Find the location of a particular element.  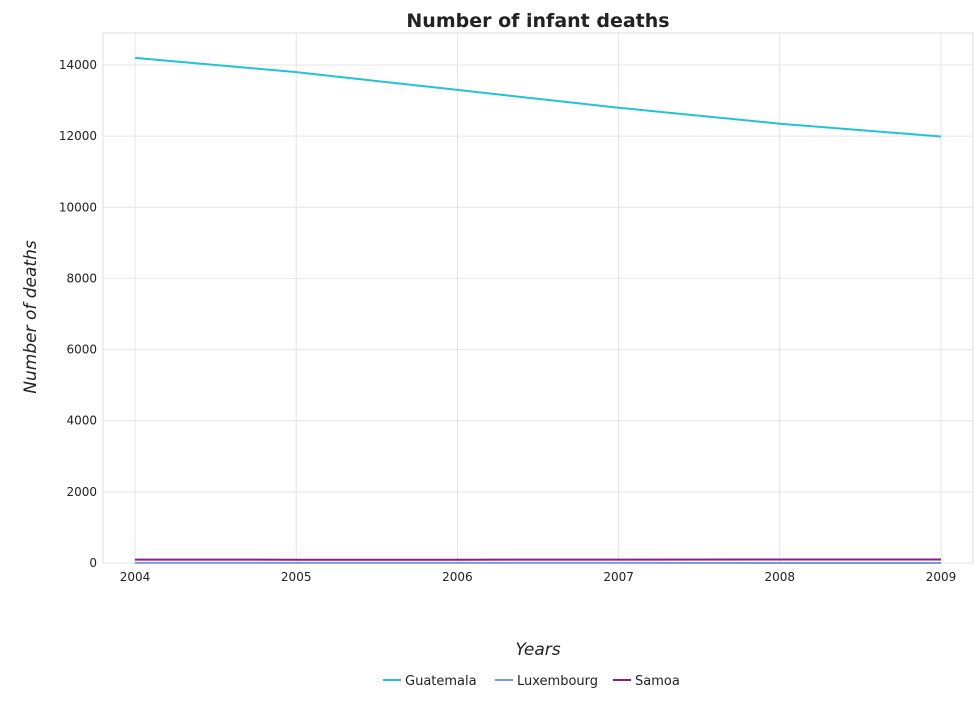

y-tick-label: 14000 is located at coordinates (78, 65).